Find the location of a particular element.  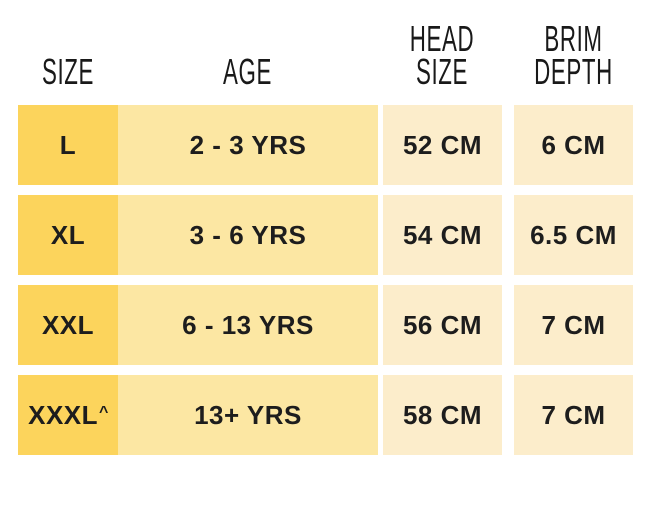

head-size-value: 54 CM is located at coordinates (442, 234).